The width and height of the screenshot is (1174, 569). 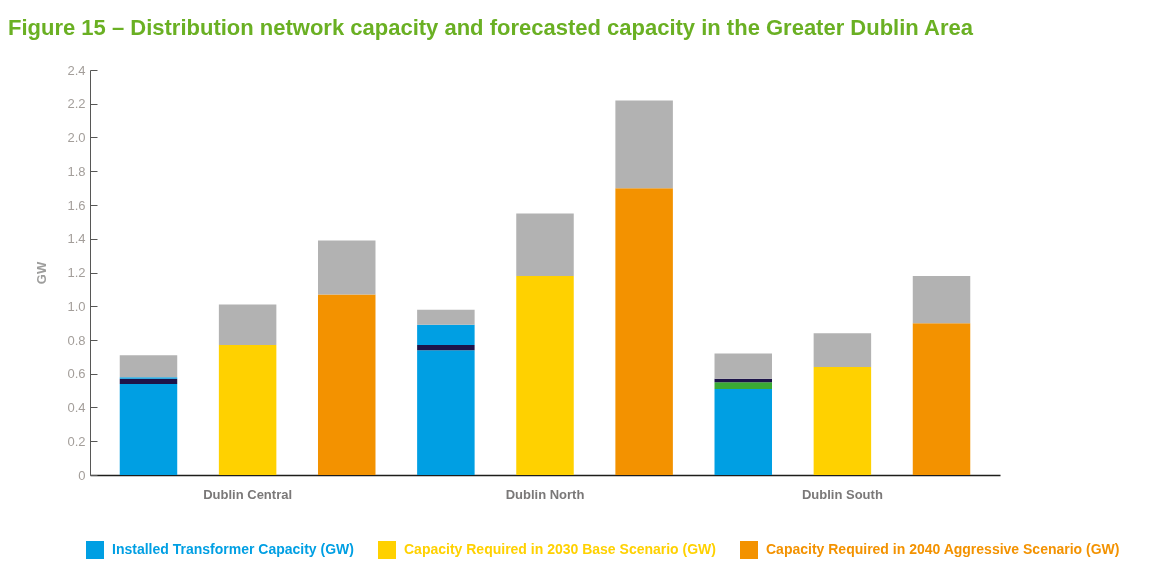 I want to click on y-tick-label: 1.2, so click(x=76, y=272).